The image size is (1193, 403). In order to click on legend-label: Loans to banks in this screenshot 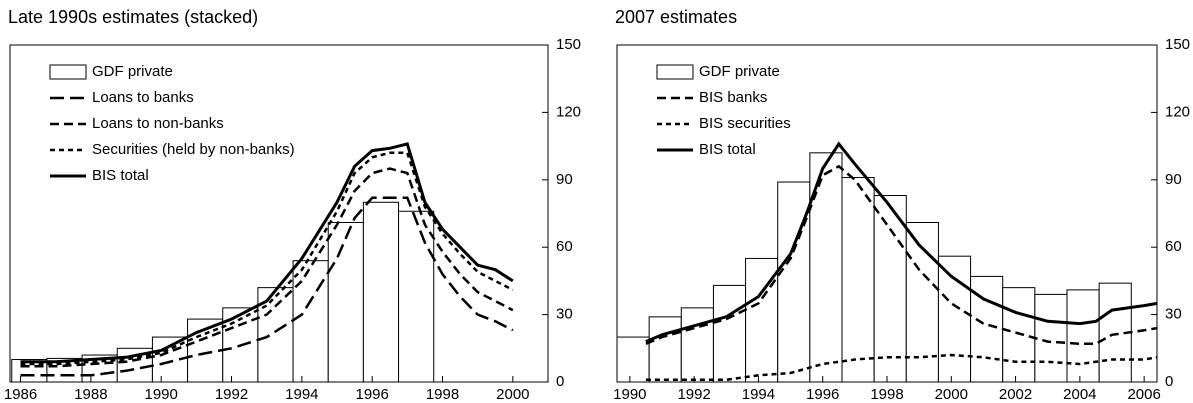, I will do `click(143, 97)`.